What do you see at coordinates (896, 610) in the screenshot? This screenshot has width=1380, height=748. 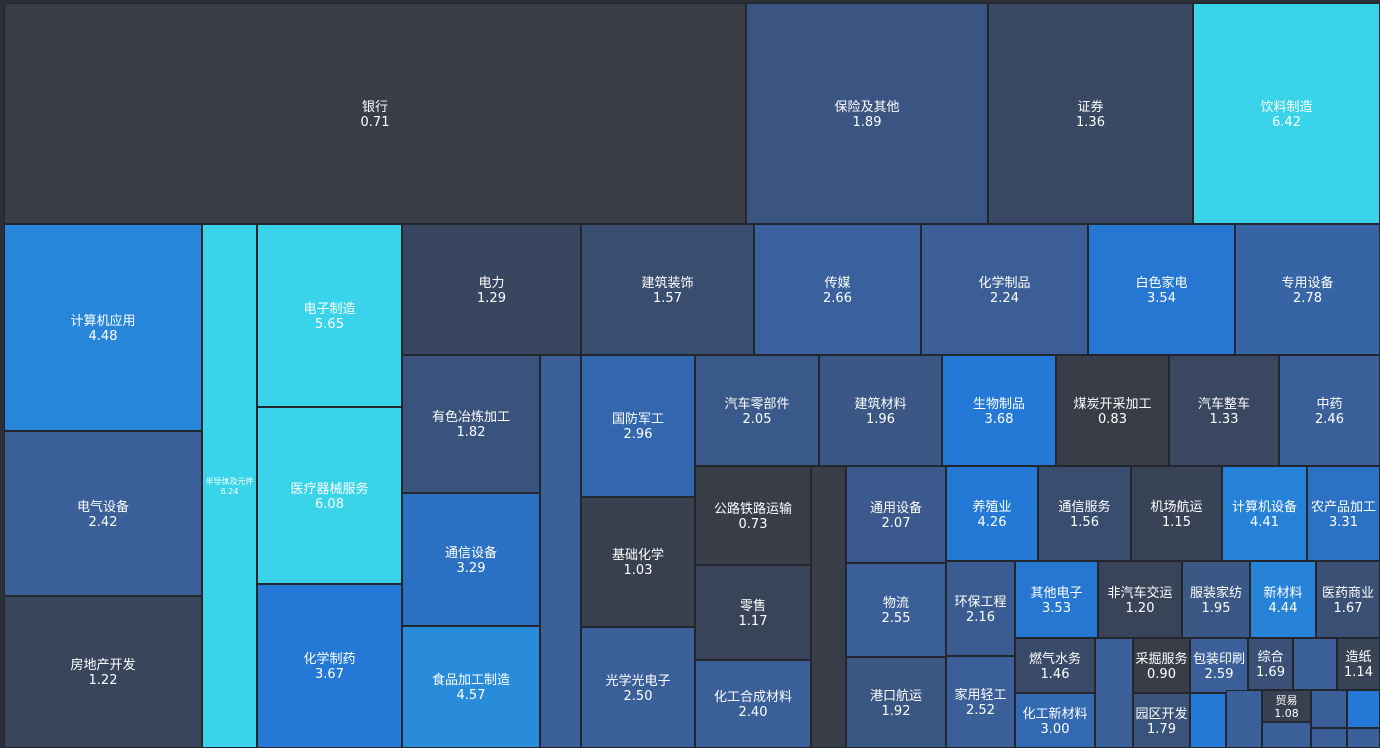 I see `treemap-tile: 物流 2.55` at bounding box center [896, 610].